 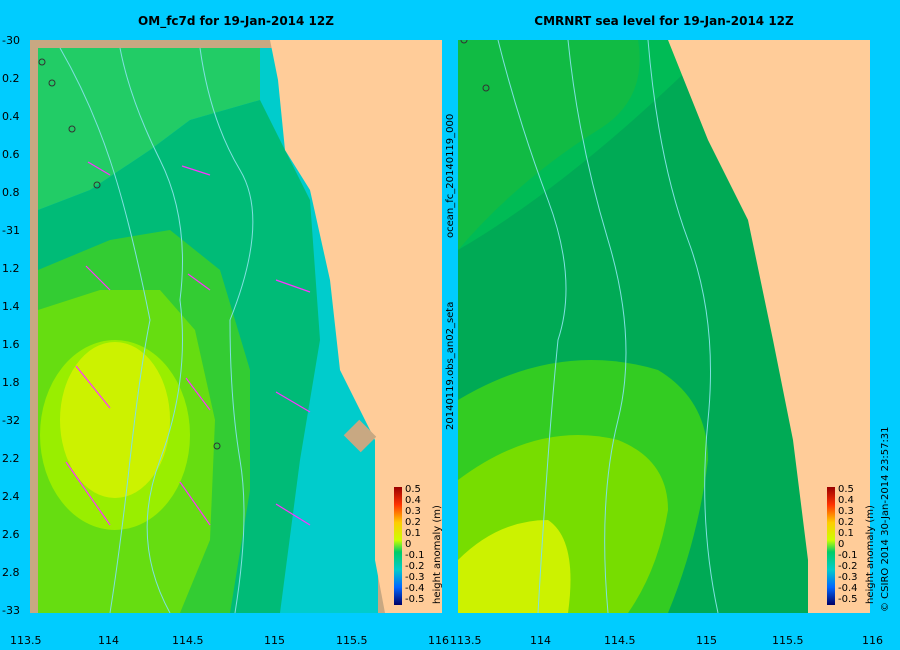 I want to click on y-tick: -31, so click(x=11, y=230).